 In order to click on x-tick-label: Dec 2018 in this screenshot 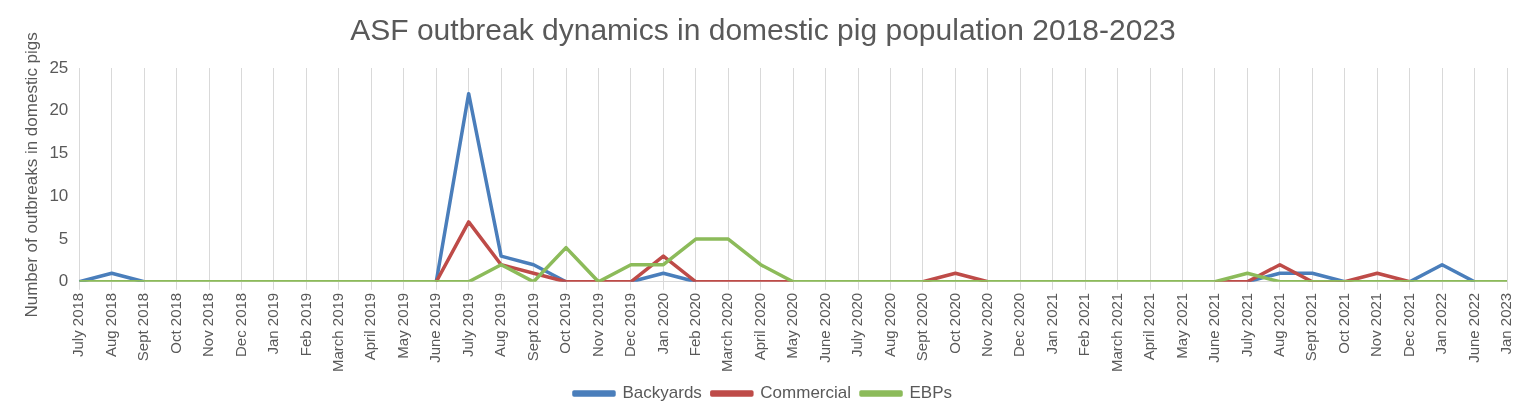, I will do `click(240, 325)`.